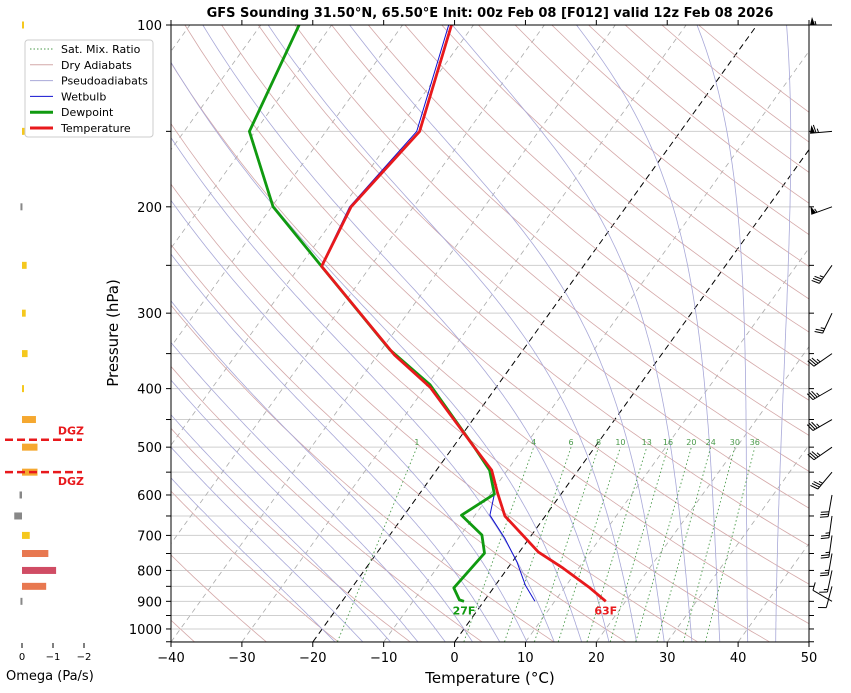  What do you see at coordinates (489, 678) in the screenshot?
I see `x-axis-label: Temperature (°C)` at bounding box center [489, 678].